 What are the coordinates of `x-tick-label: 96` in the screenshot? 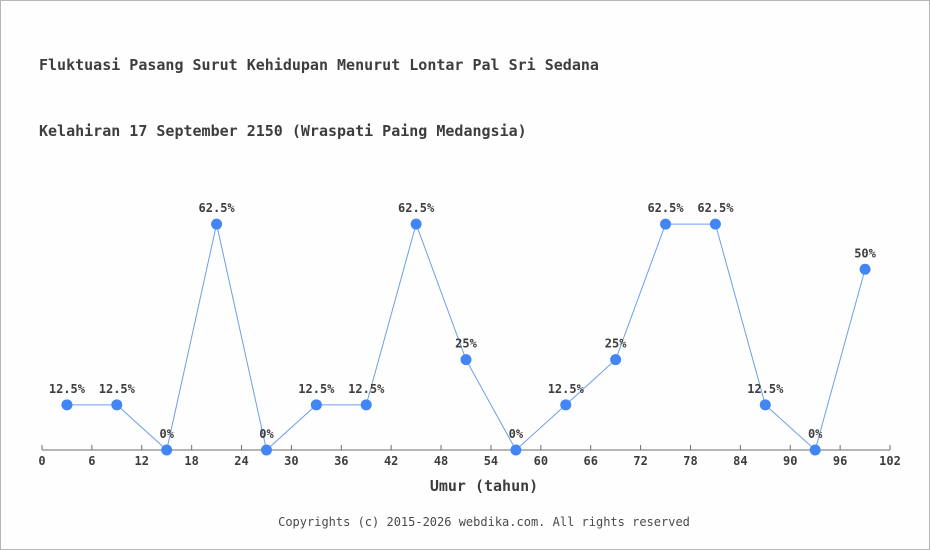 It's located at (840, 461).